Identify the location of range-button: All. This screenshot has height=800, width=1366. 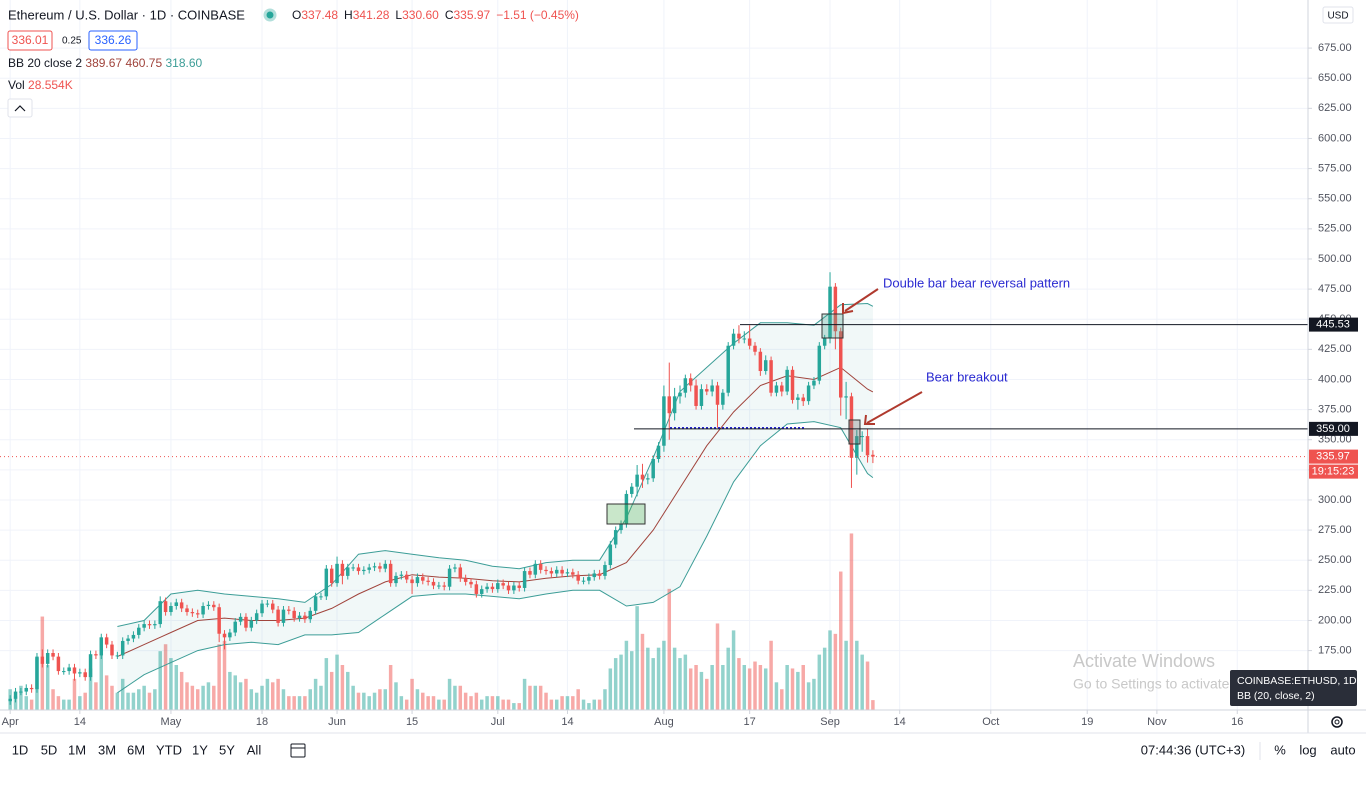
(254, 749).